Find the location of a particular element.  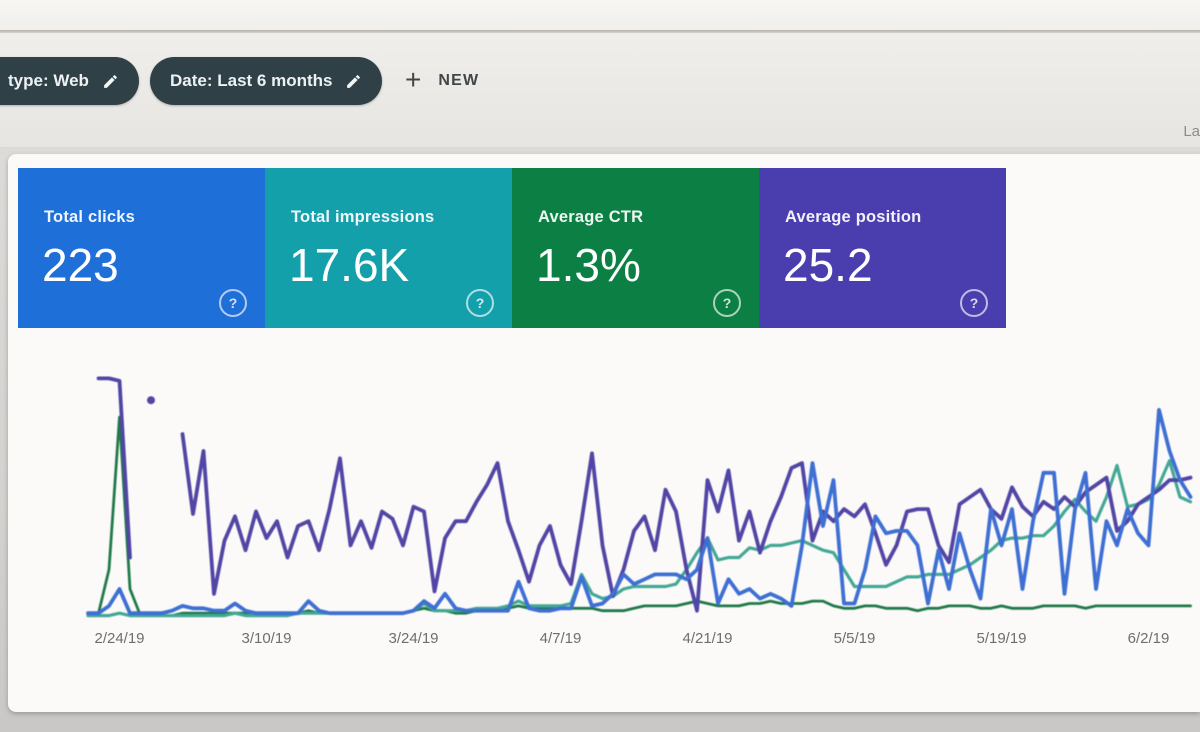

filter-chip-label: Date: Last 6 months is located at coordinates (251, 80).